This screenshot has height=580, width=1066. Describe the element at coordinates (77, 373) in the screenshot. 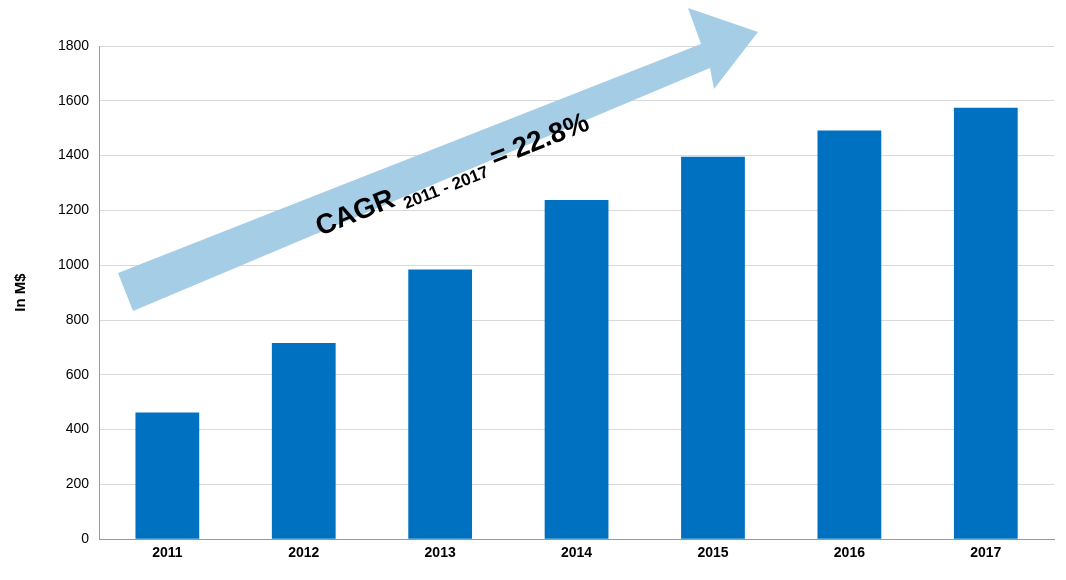

I see `y-tick-label: 600` at that location.